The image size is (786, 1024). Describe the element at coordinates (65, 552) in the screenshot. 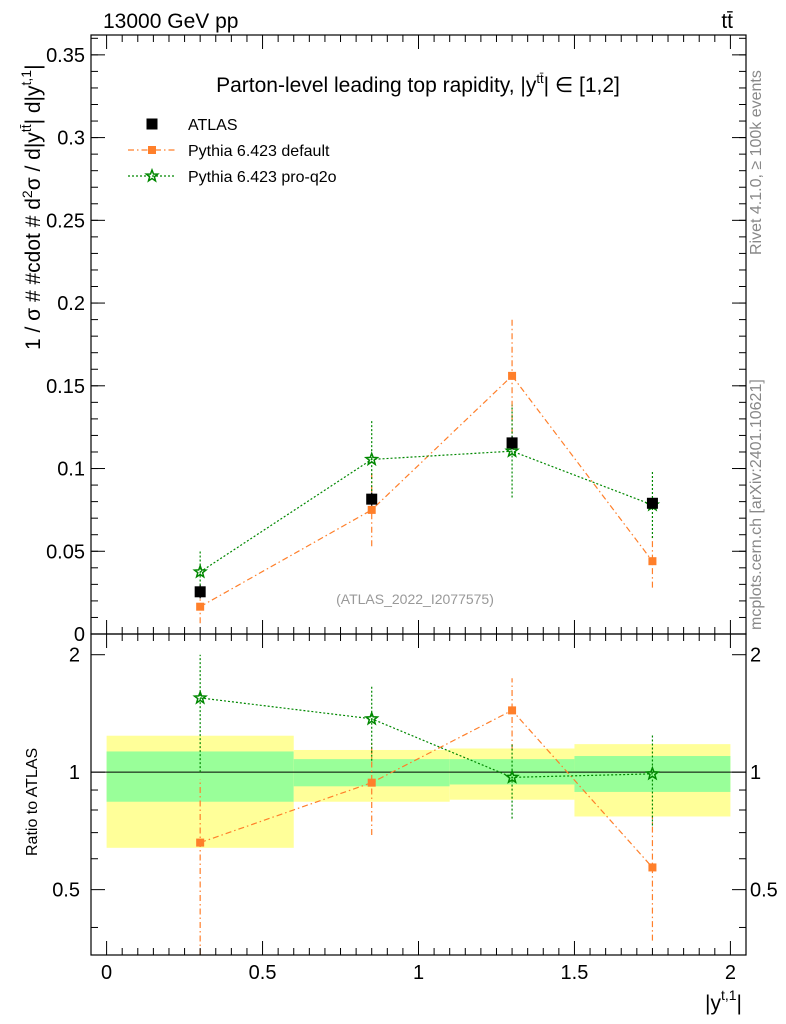

I see `main-ytick-label-1: 0.05` at that location.